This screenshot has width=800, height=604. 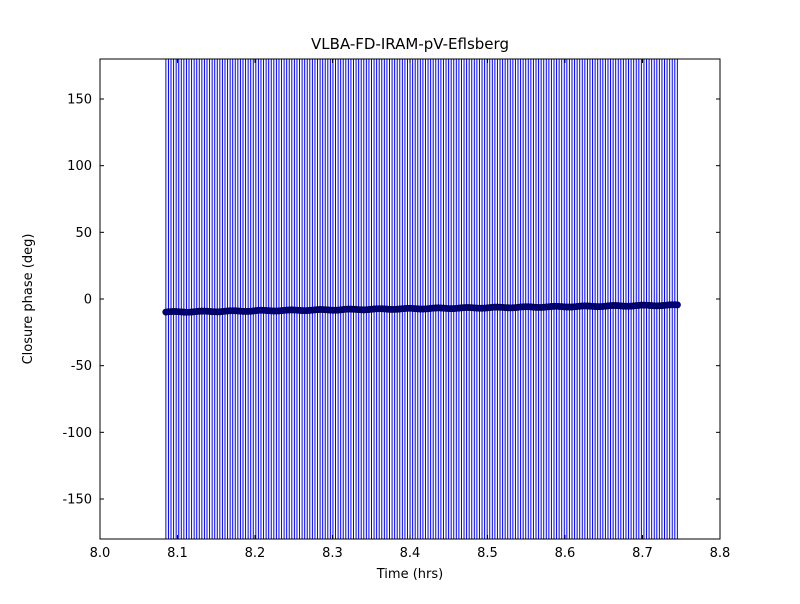 What do you see at coordinates (79, 100) in the screenshot?
I see `y-tick-label: 150` at bounding box center [79, 100].